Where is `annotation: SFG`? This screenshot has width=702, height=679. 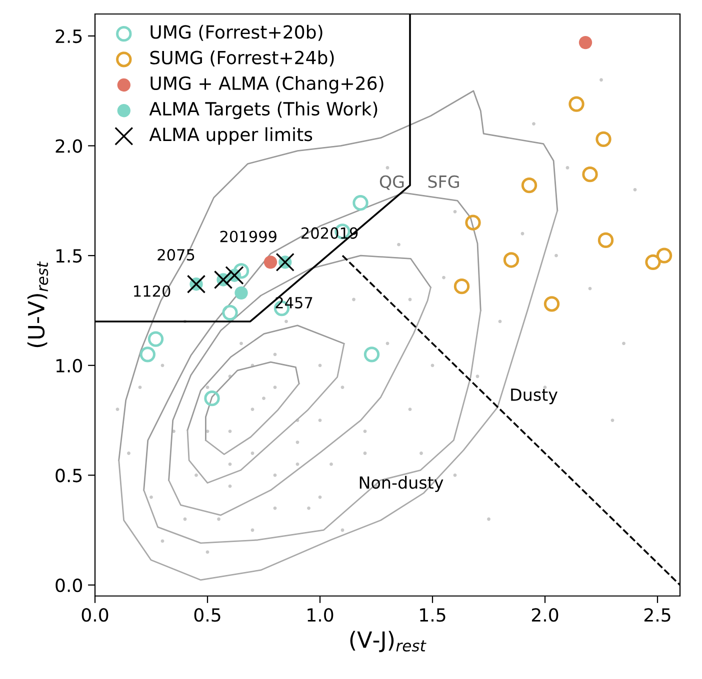 annotation: SFG is located at coordinates (443, 181).